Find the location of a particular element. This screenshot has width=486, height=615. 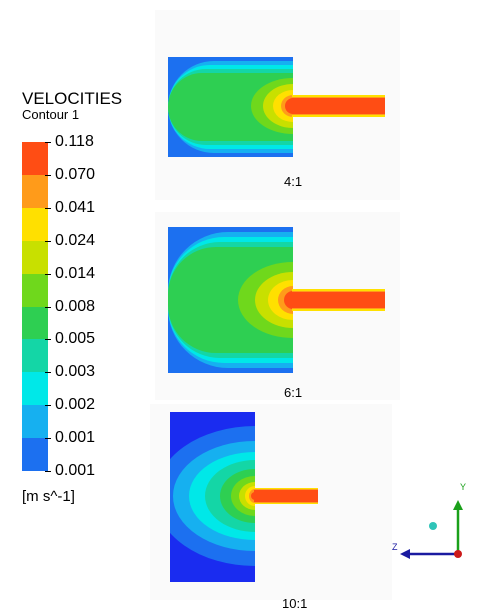

colorbar-tick-label: 0.005 is located at coordinates (75, 339).